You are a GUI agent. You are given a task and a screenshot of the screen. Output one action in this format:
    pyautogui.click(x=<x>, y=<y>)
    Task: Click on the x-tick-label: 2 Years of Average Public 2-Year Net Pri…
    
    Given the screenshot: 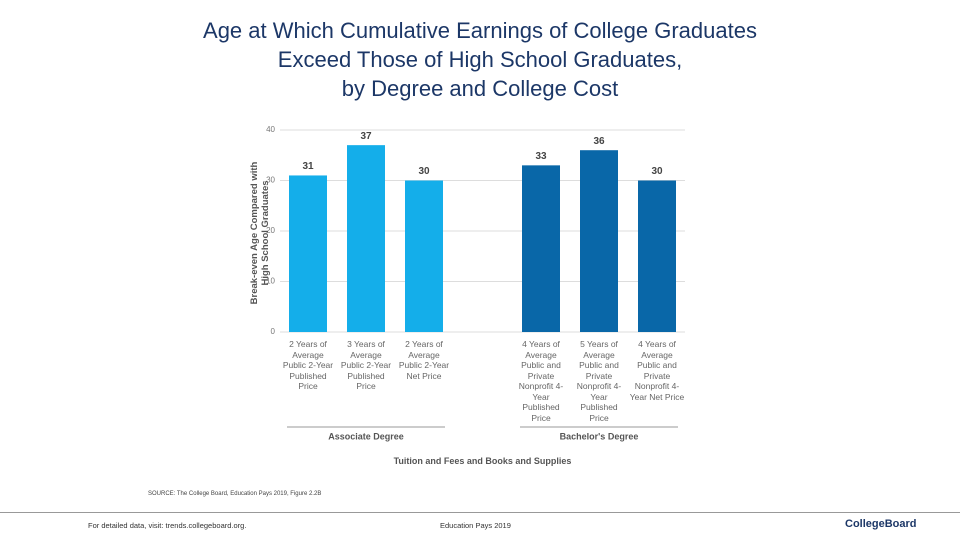 What is the action you would take?
    pyautogui.click(x=424, y=360)
    